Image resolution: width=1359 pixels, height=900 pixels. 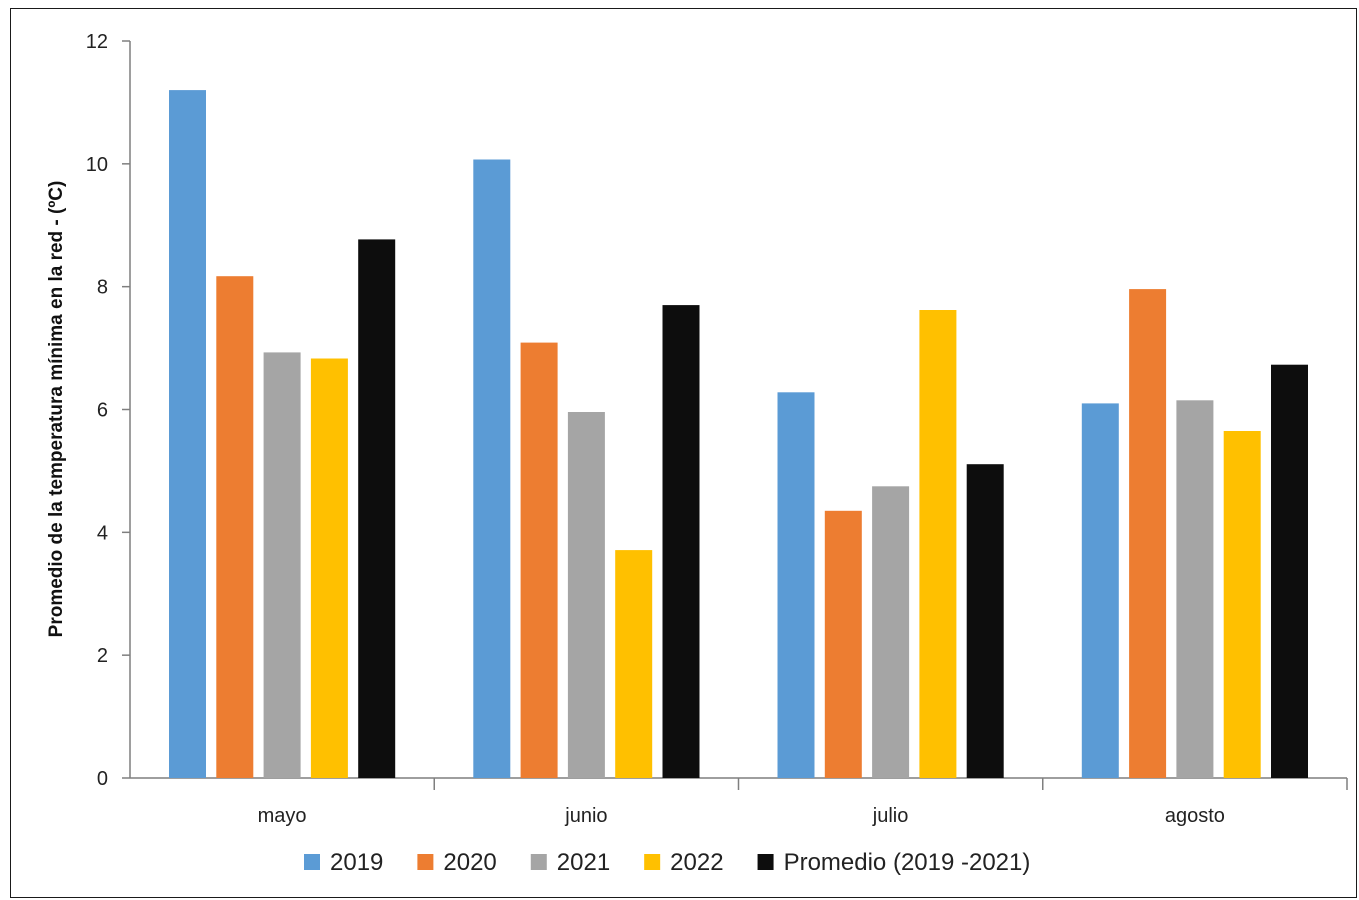 What do you see at coordinates (102, 288) in the screenshot?
I see `y-tick-label: 8` at bounding box center [102, 288].